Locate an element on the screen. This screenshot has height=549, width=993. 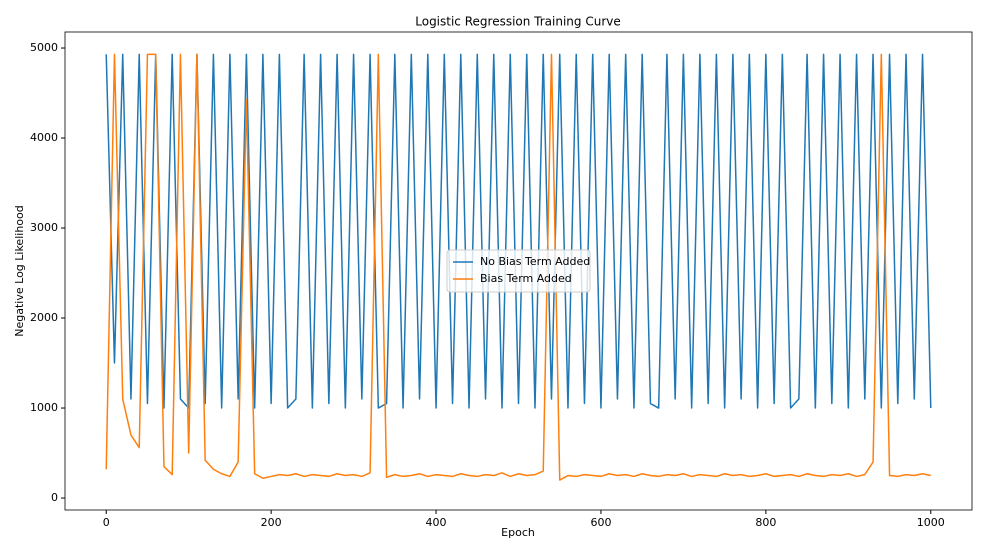
chart-title: Logistic Regression Training Curve is located at coordinates (518, 22).